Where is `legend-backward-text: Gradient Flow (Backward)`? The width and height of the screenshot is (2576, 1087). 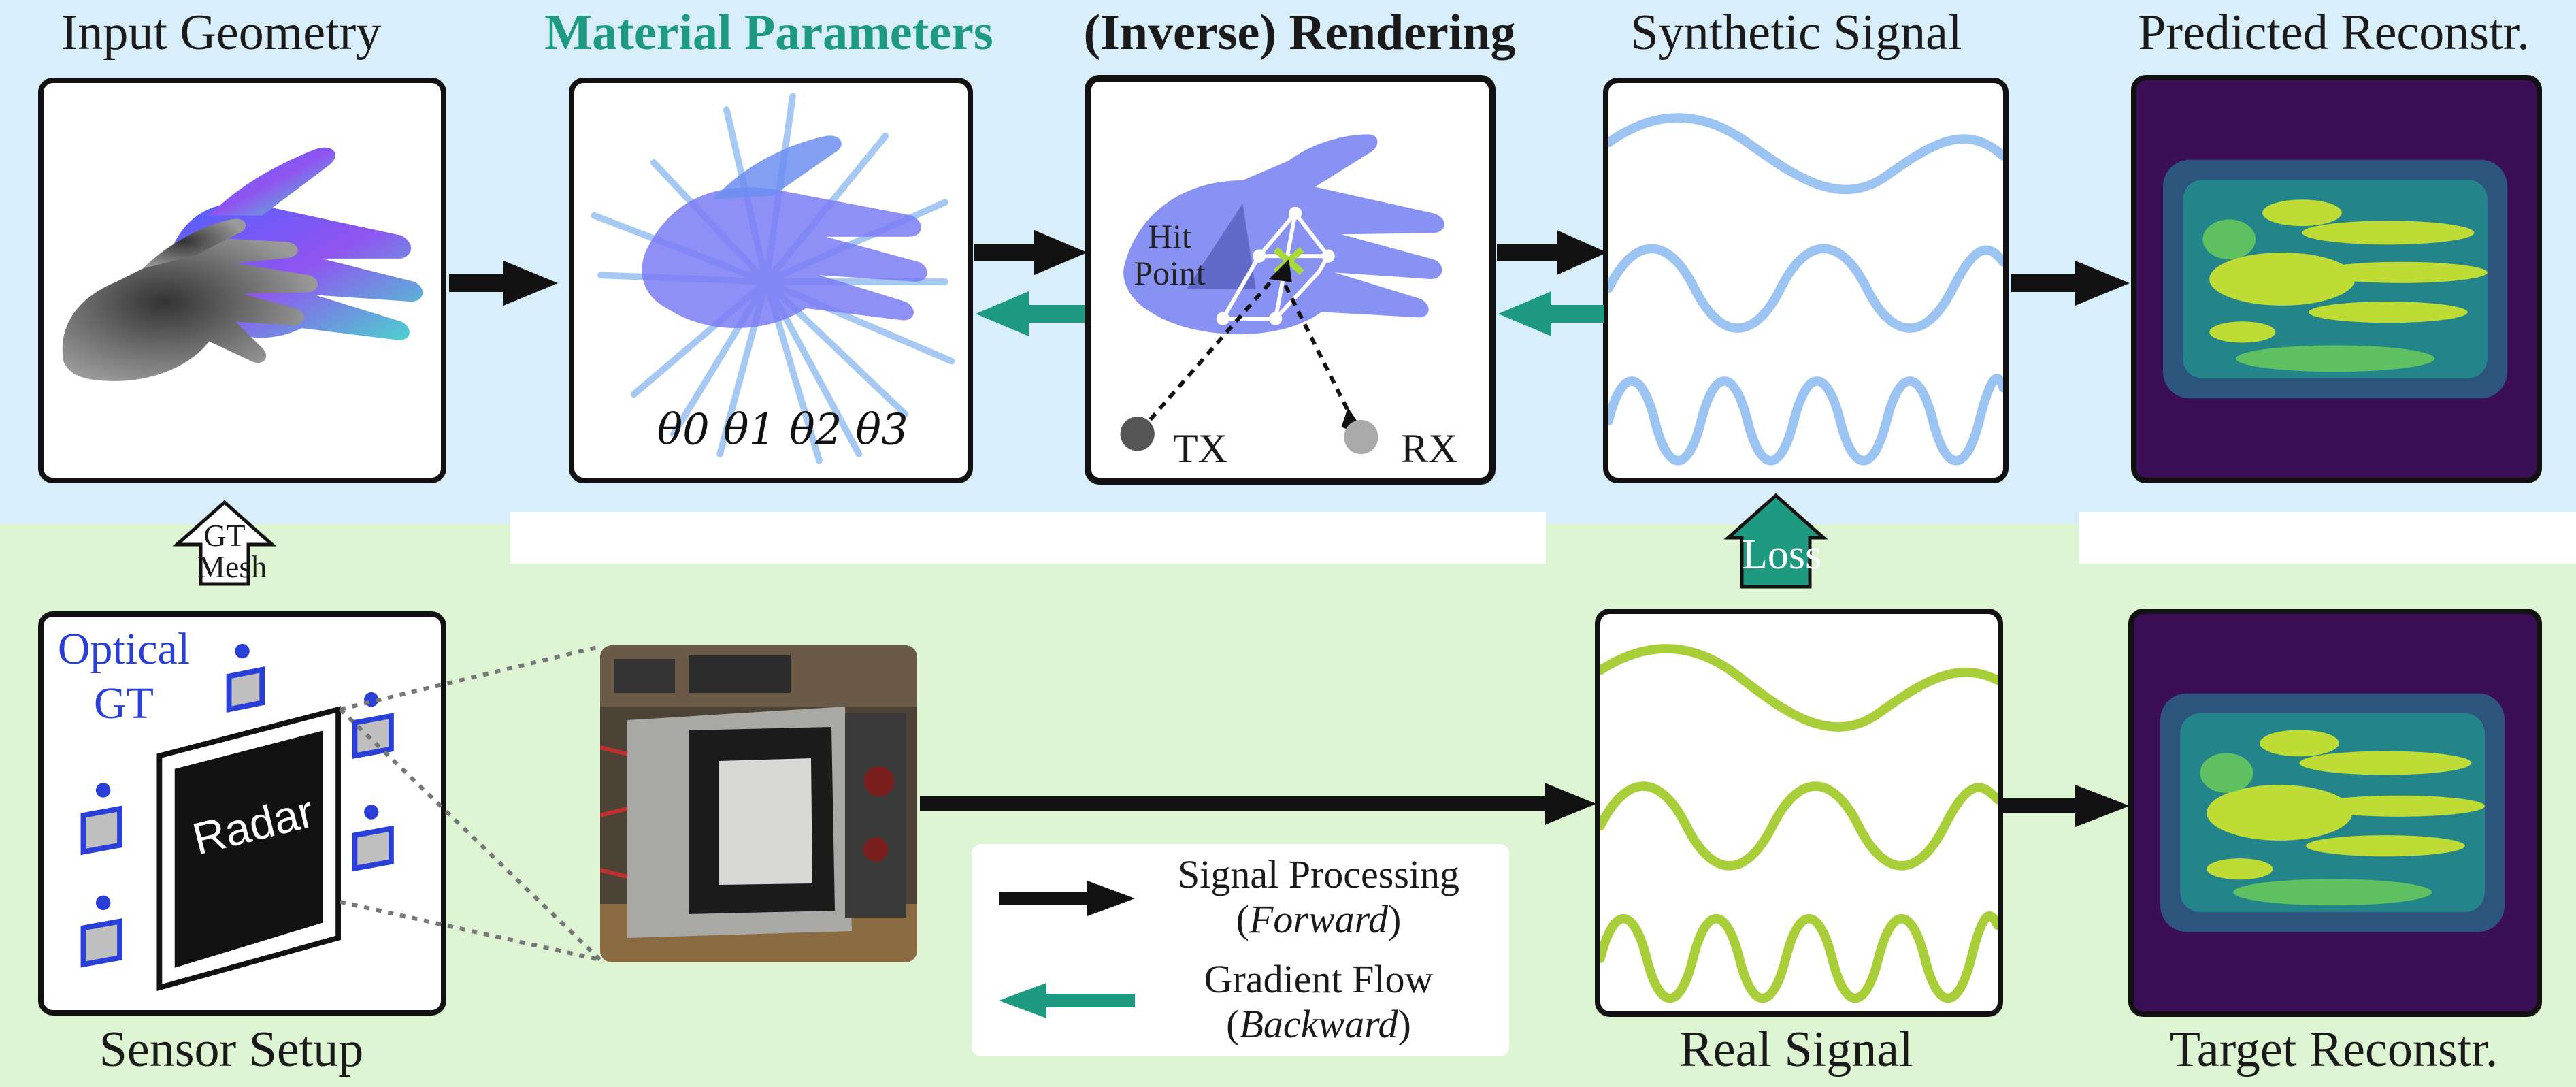
legend-backward-text: Gradient Flow (Backward) is located at coordinates (1319, 1002).